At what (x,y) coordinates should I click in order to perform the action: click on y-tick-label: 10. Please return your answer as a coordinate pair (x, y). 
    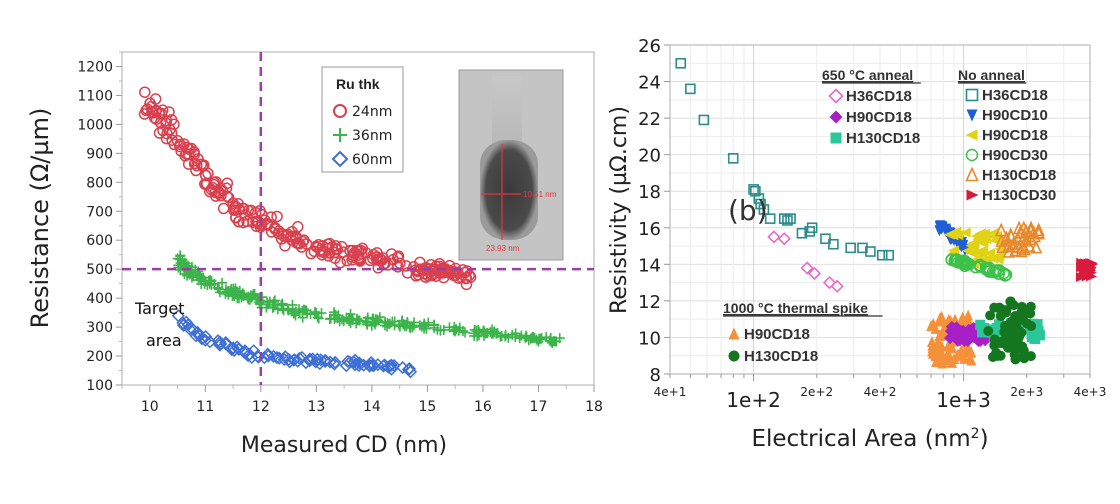
    Looking at the image, I should click on (649, 338).